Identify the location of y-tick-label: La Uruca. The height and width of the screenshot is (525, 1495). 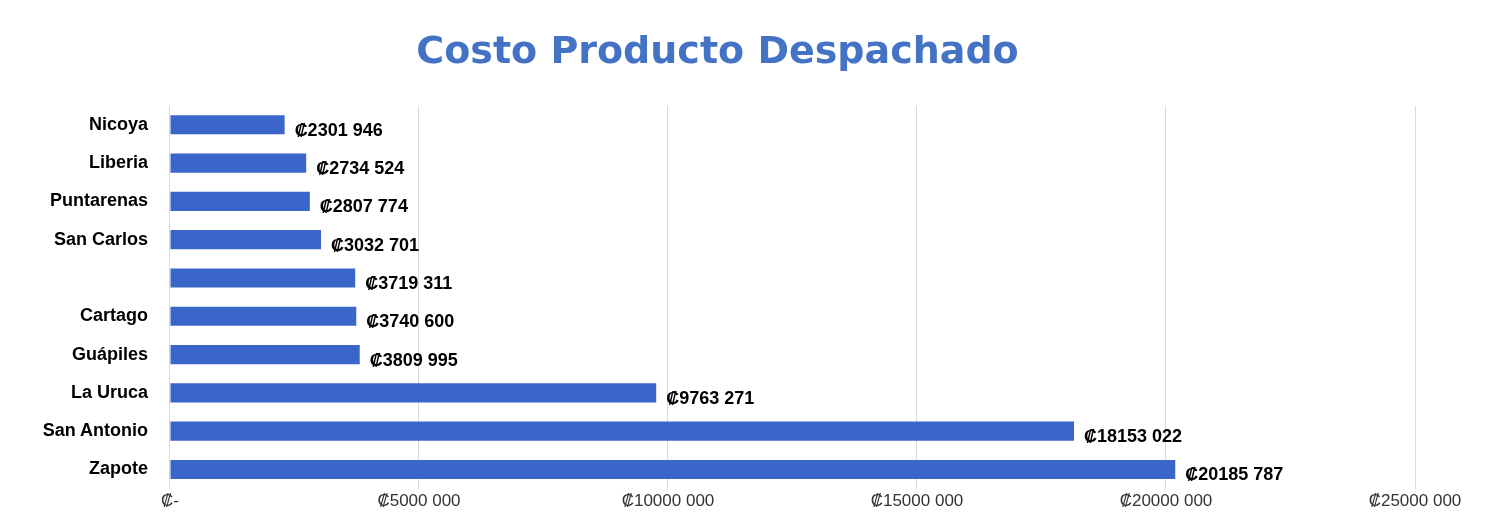
(109, 391).